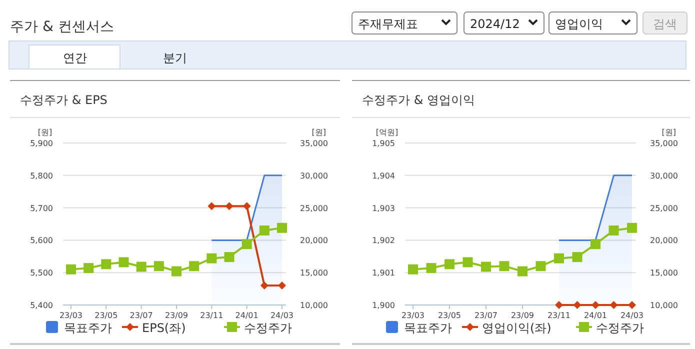 This screenshot has height=349, width=695. What do you see at coordinates (383, 208) in the screenshot?
I see `y-tick-label: 1,903` at bounding box center [383, 208].